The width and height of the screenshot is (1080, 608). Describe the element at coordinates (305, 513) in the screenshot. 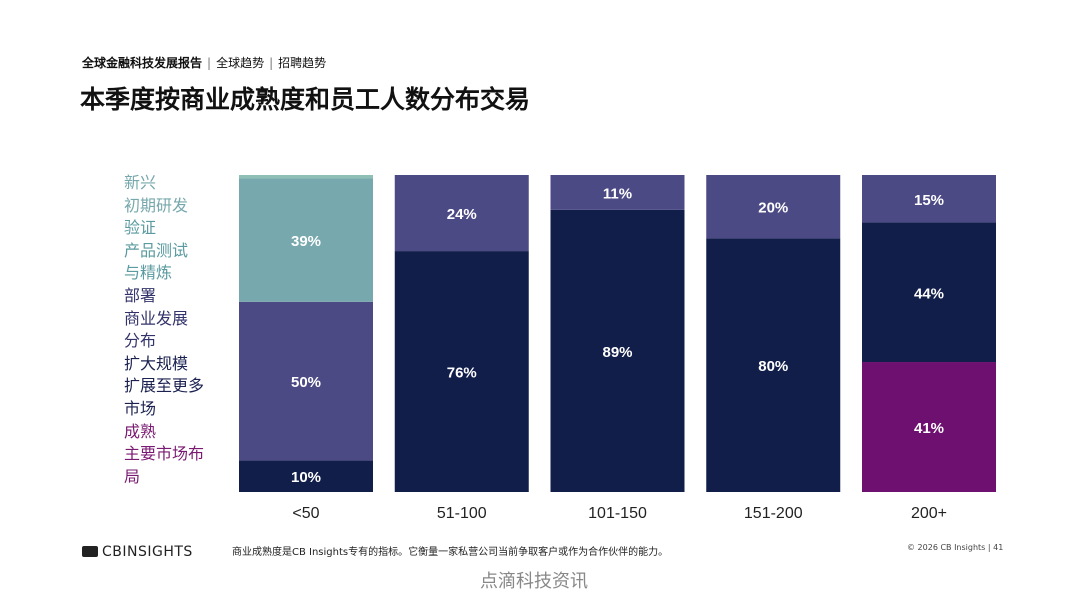

I see `x-tick-label: <50` at that location.